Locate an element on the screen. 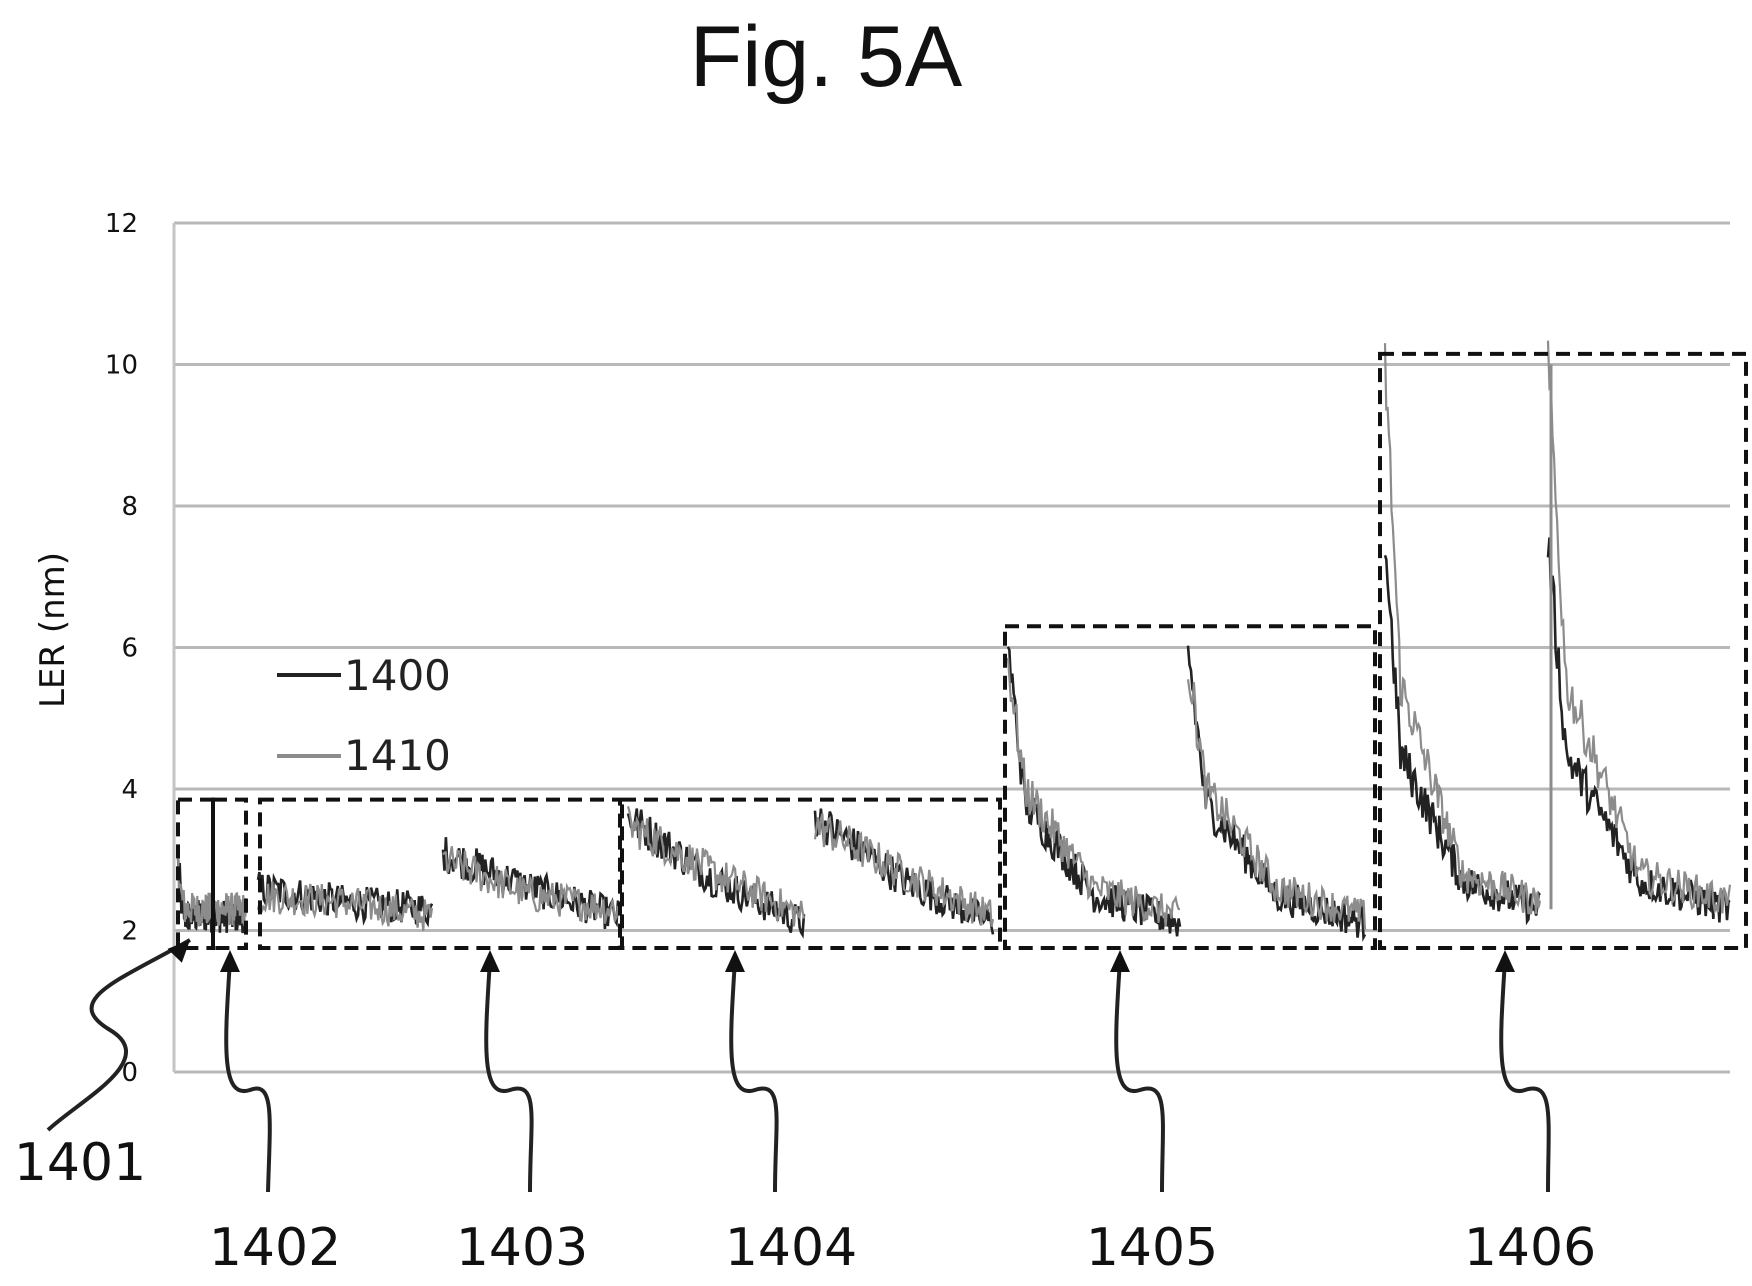 This screenshot has width=1752, height=1286. y-tick-label: 6 is located at coordinates (129, 649).